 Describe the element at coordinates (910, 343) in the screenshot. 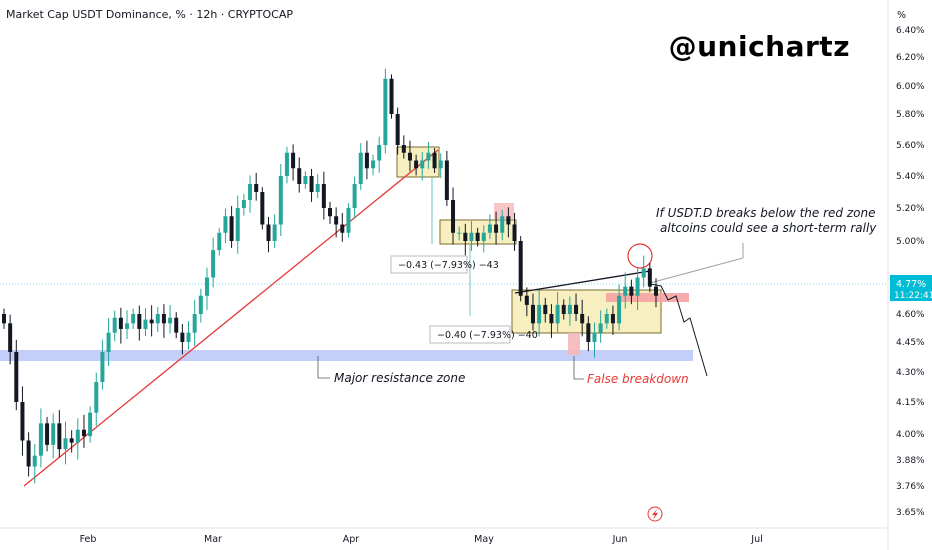

I see `y-tick-label: 4.45%` at that location.